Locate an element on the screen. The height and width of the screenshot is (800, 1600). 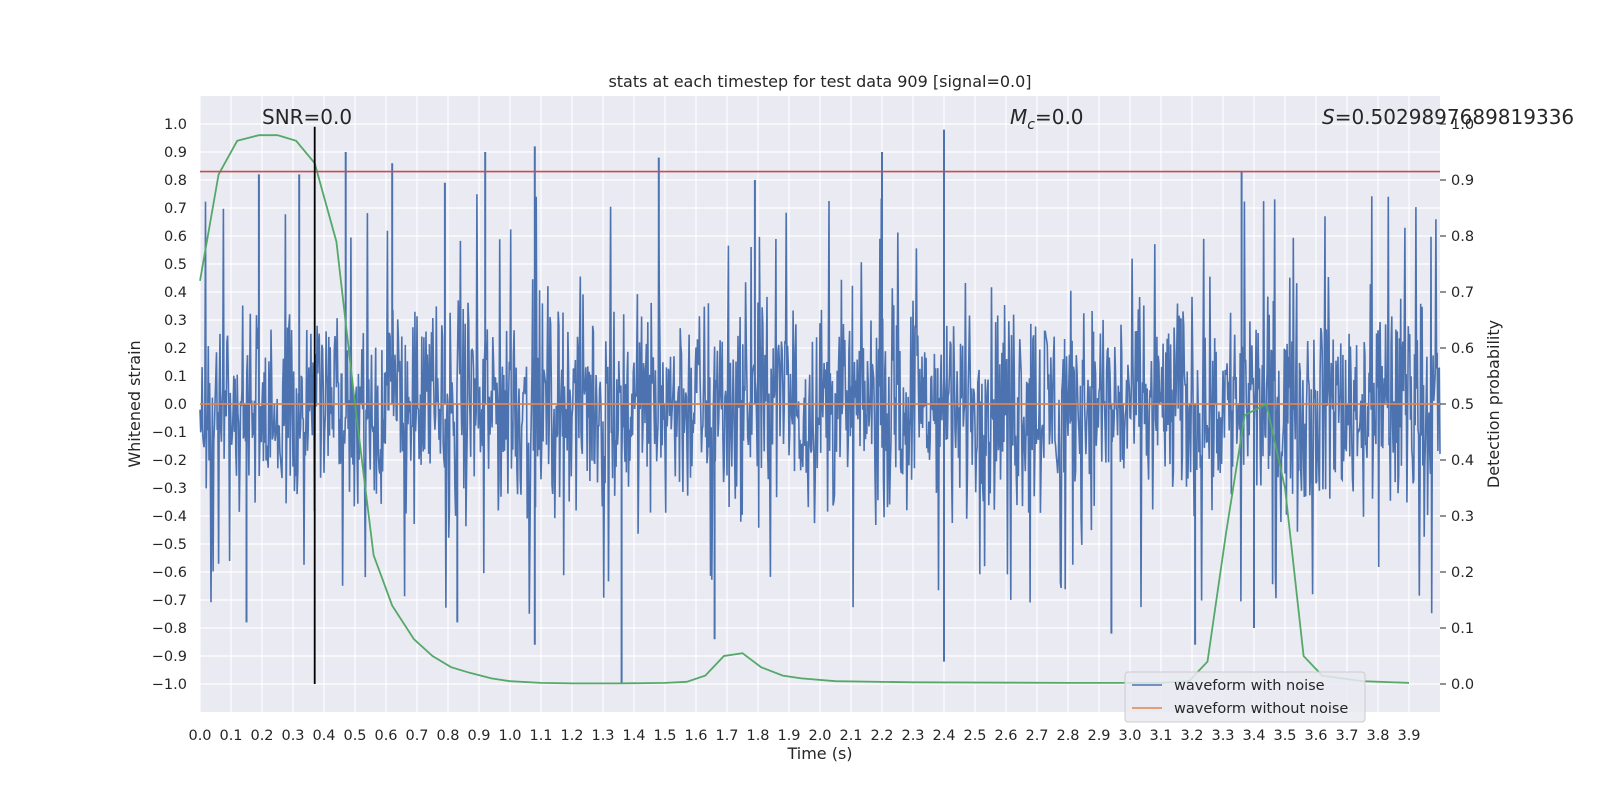
x-tick-label: 3.0 is located at coordinates (1129, 736).